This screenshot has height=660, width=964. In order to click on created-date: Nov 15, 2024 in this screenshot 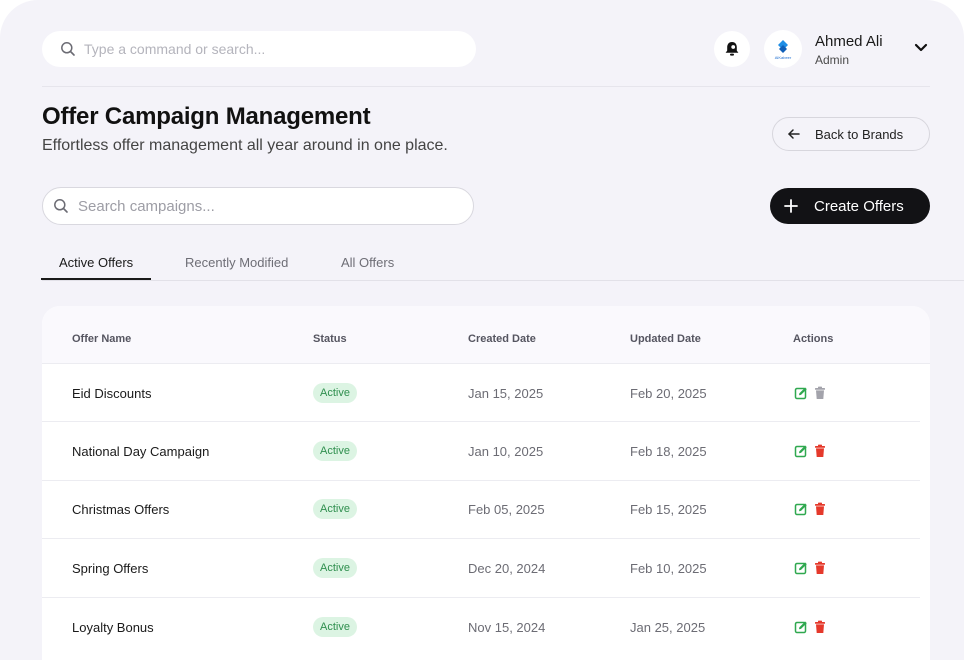, I will do `click(507, 627)`.